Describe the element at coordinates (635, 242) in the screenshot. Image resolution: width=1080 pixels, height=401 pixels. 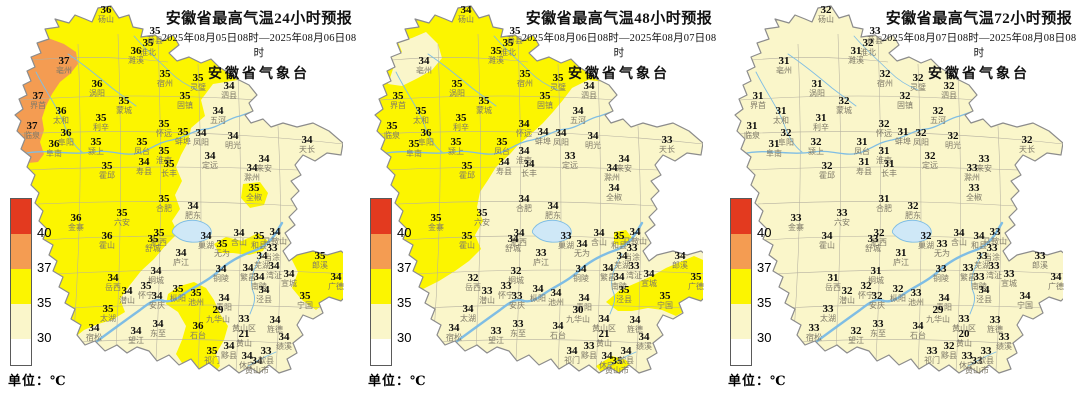
I see `station-name: 马鞍山` at that location.